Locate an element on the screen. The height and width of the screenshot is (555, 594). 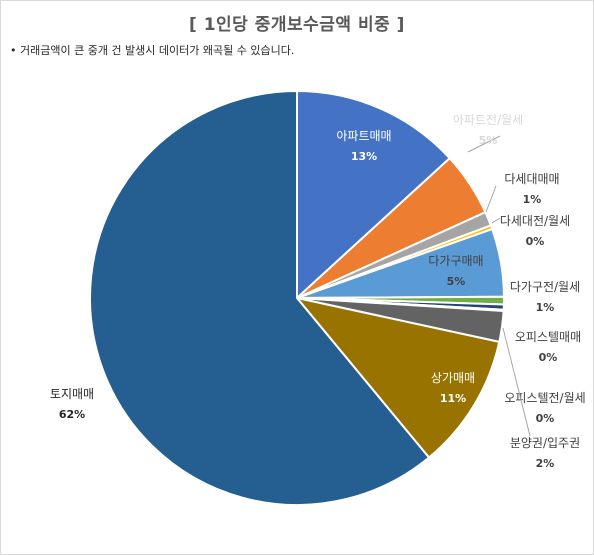
slice-percent-label: 13% is located at coordinates (364, 156).